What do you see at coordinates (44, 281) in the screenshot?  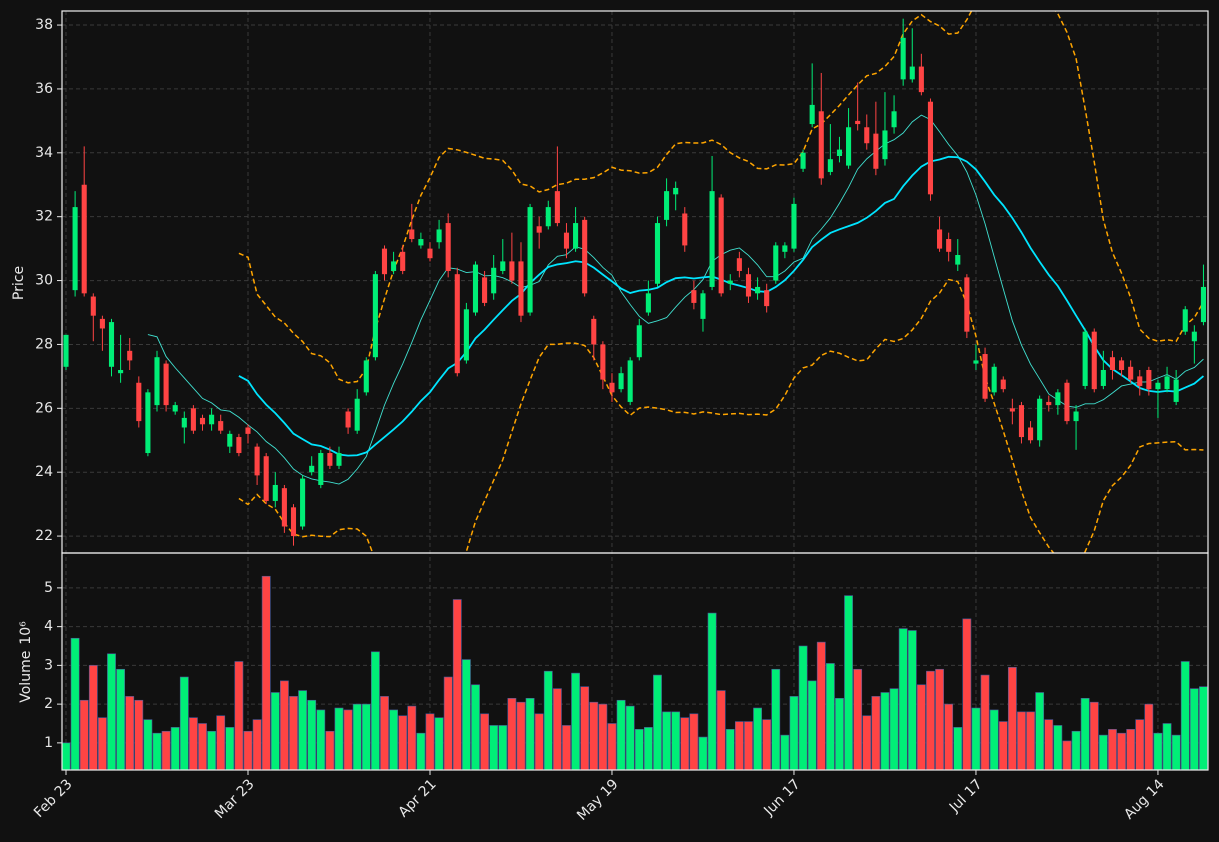 I see `y-tick-label: 30` at bounding box center [44, 281].